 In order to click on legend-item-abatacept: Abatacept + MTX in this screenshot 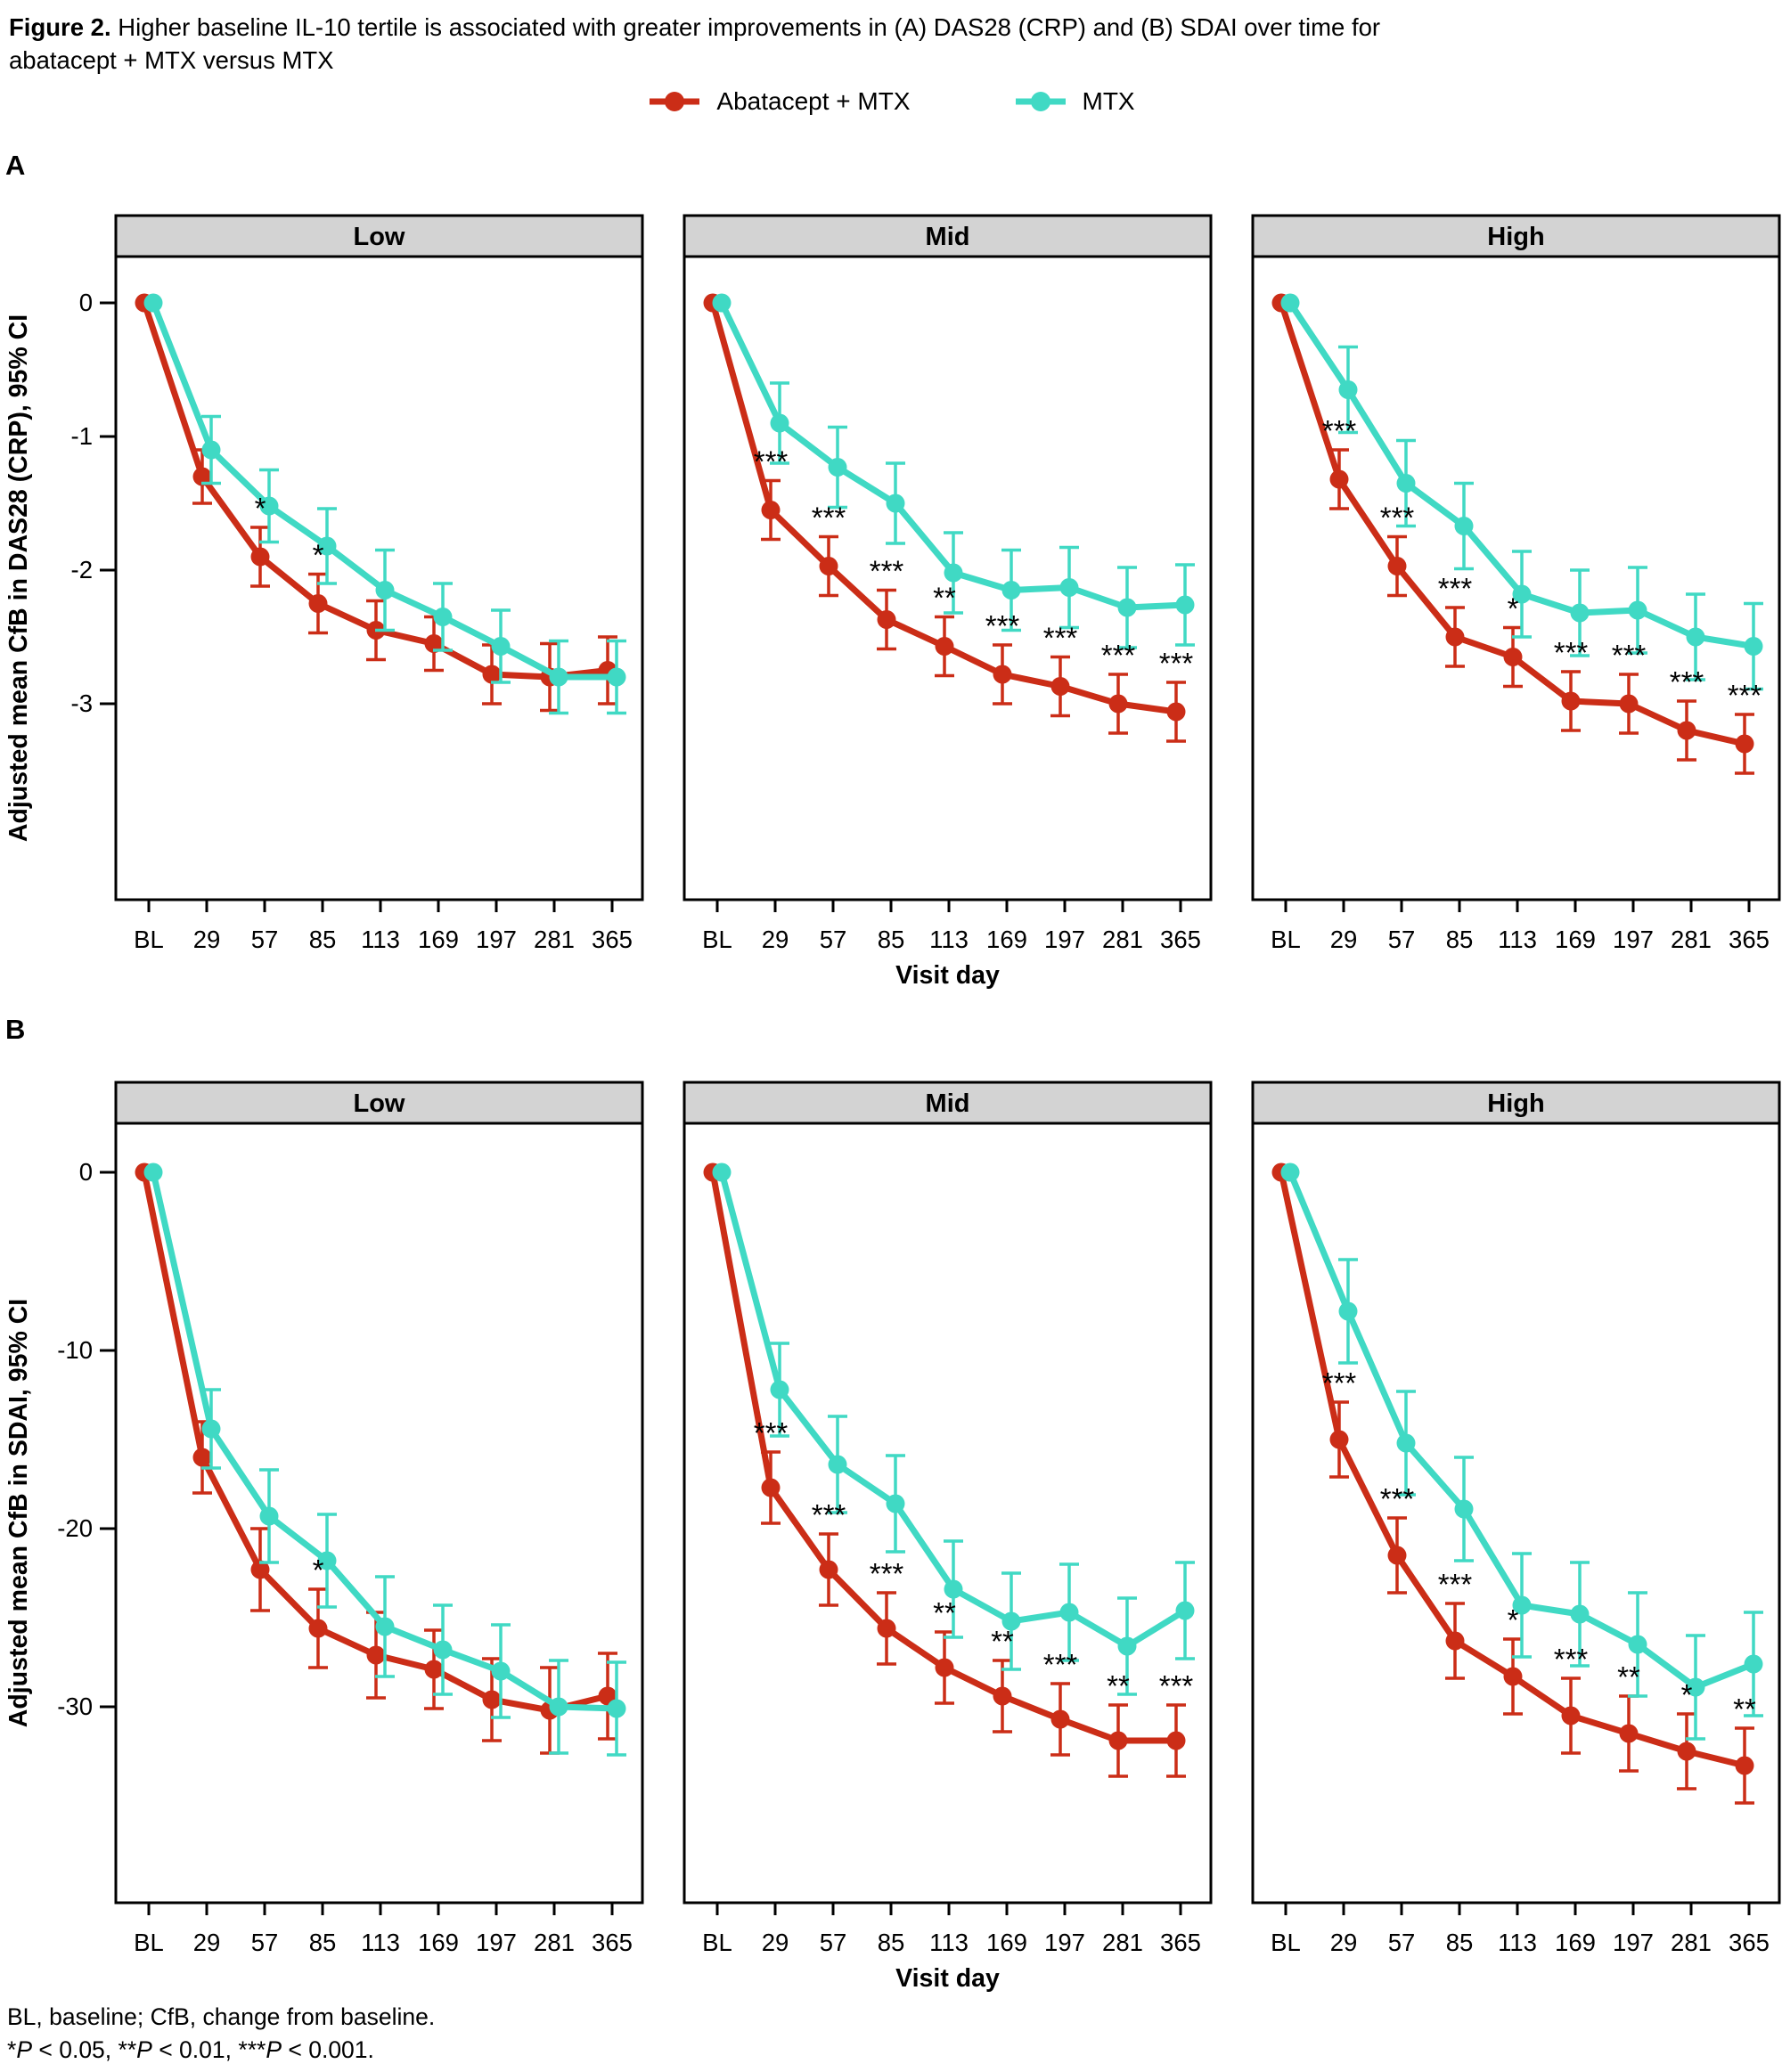, I will do `click(779, 101)`.